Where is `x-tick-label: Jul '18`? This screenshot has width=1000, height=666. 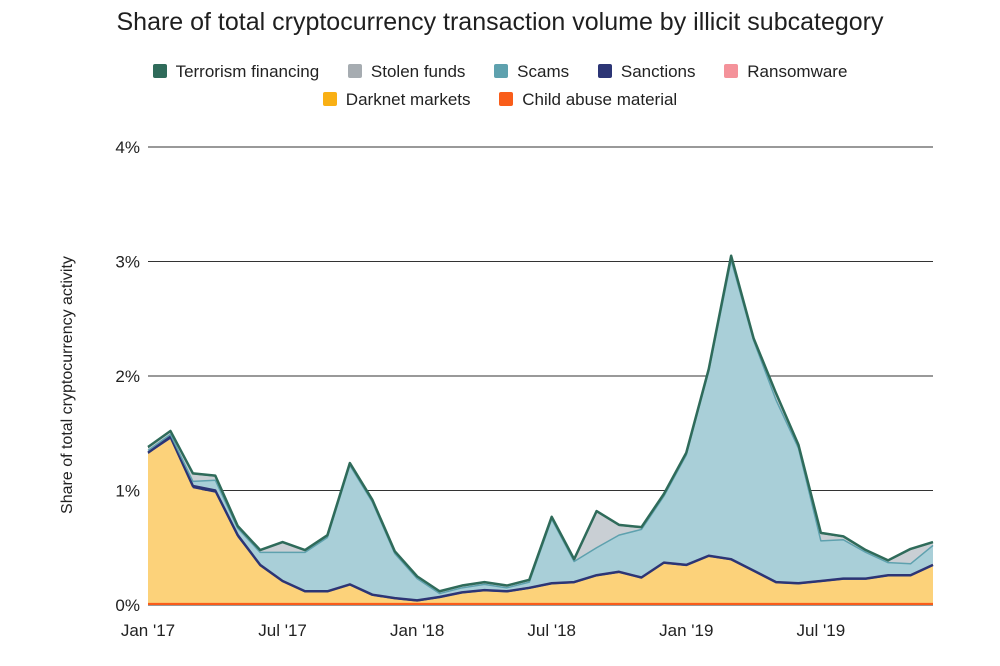
x-tick-label: Jul '18 is located at coordinates (551, 630).